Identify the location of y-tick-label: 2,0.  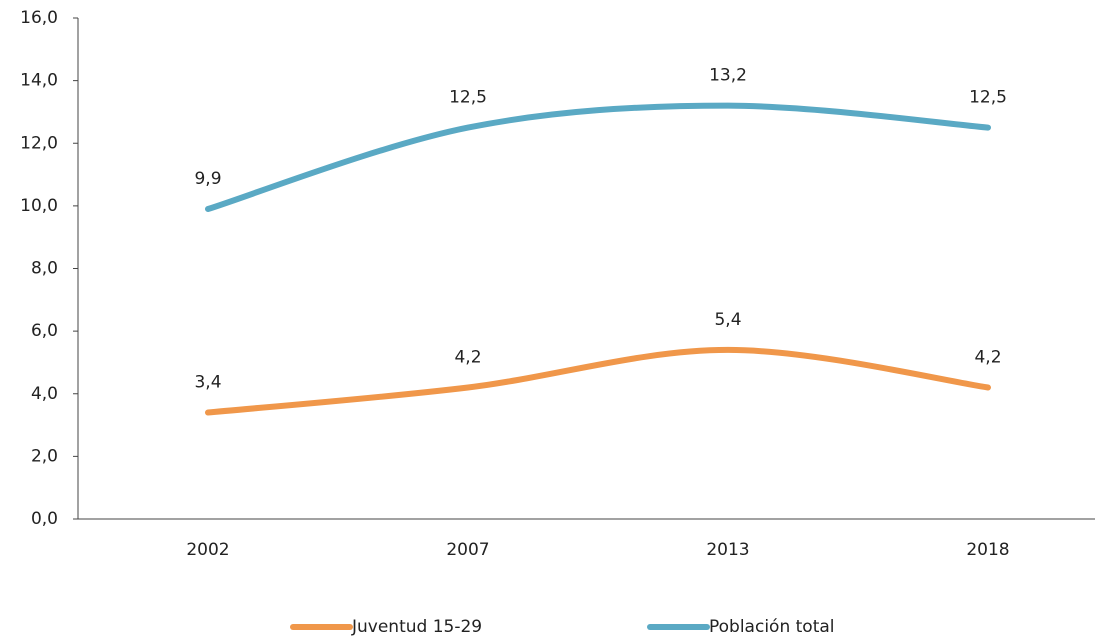
(44, 456).